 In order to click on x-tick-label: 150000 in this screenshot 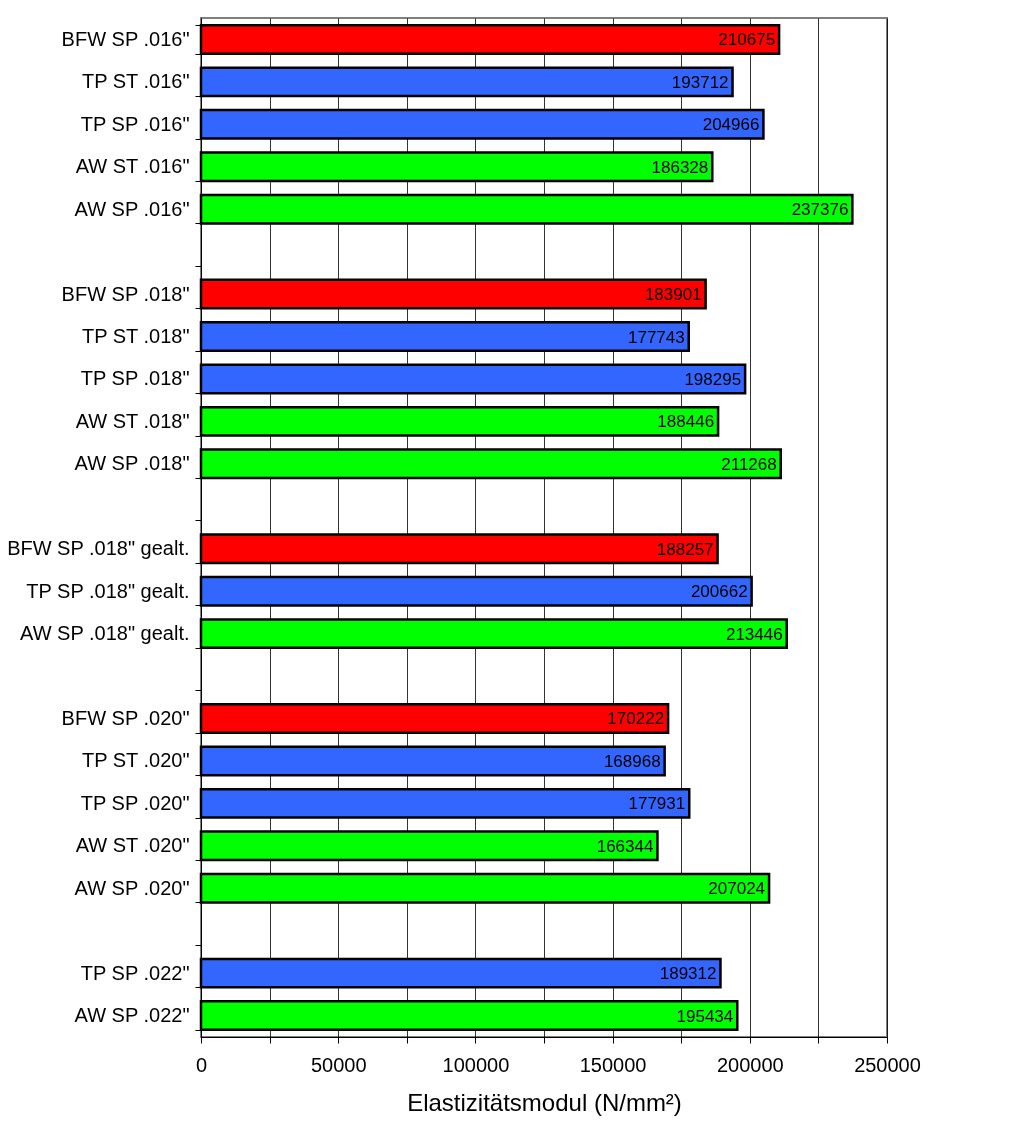, I will do `click(613, 1064)`.